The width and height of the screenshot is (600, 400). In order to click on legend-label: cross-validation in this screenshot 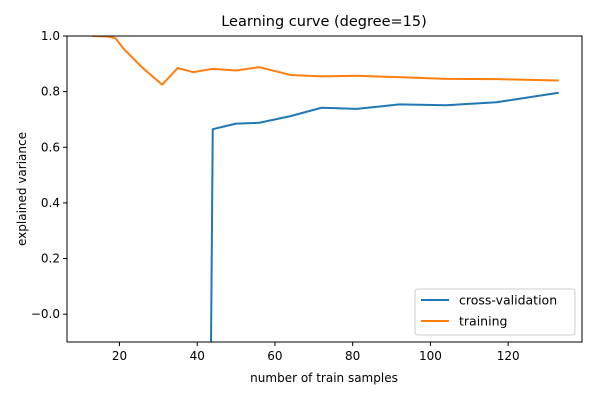, I will do `click(508, 300)`.